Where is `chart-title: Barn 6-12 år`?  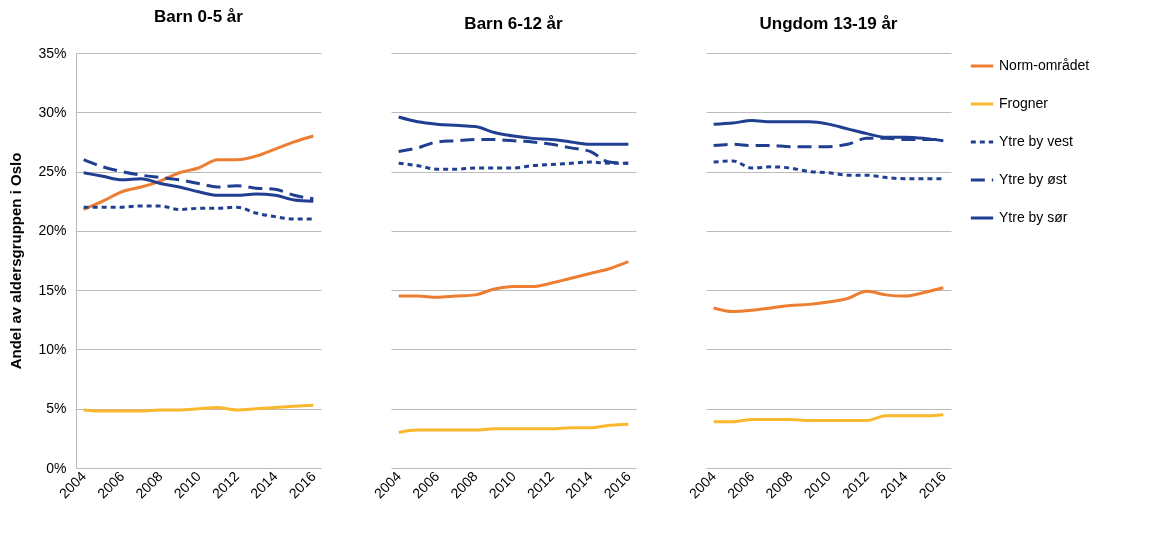
chart-title: Barn 6-12 år is located at coordinates (514, 23).